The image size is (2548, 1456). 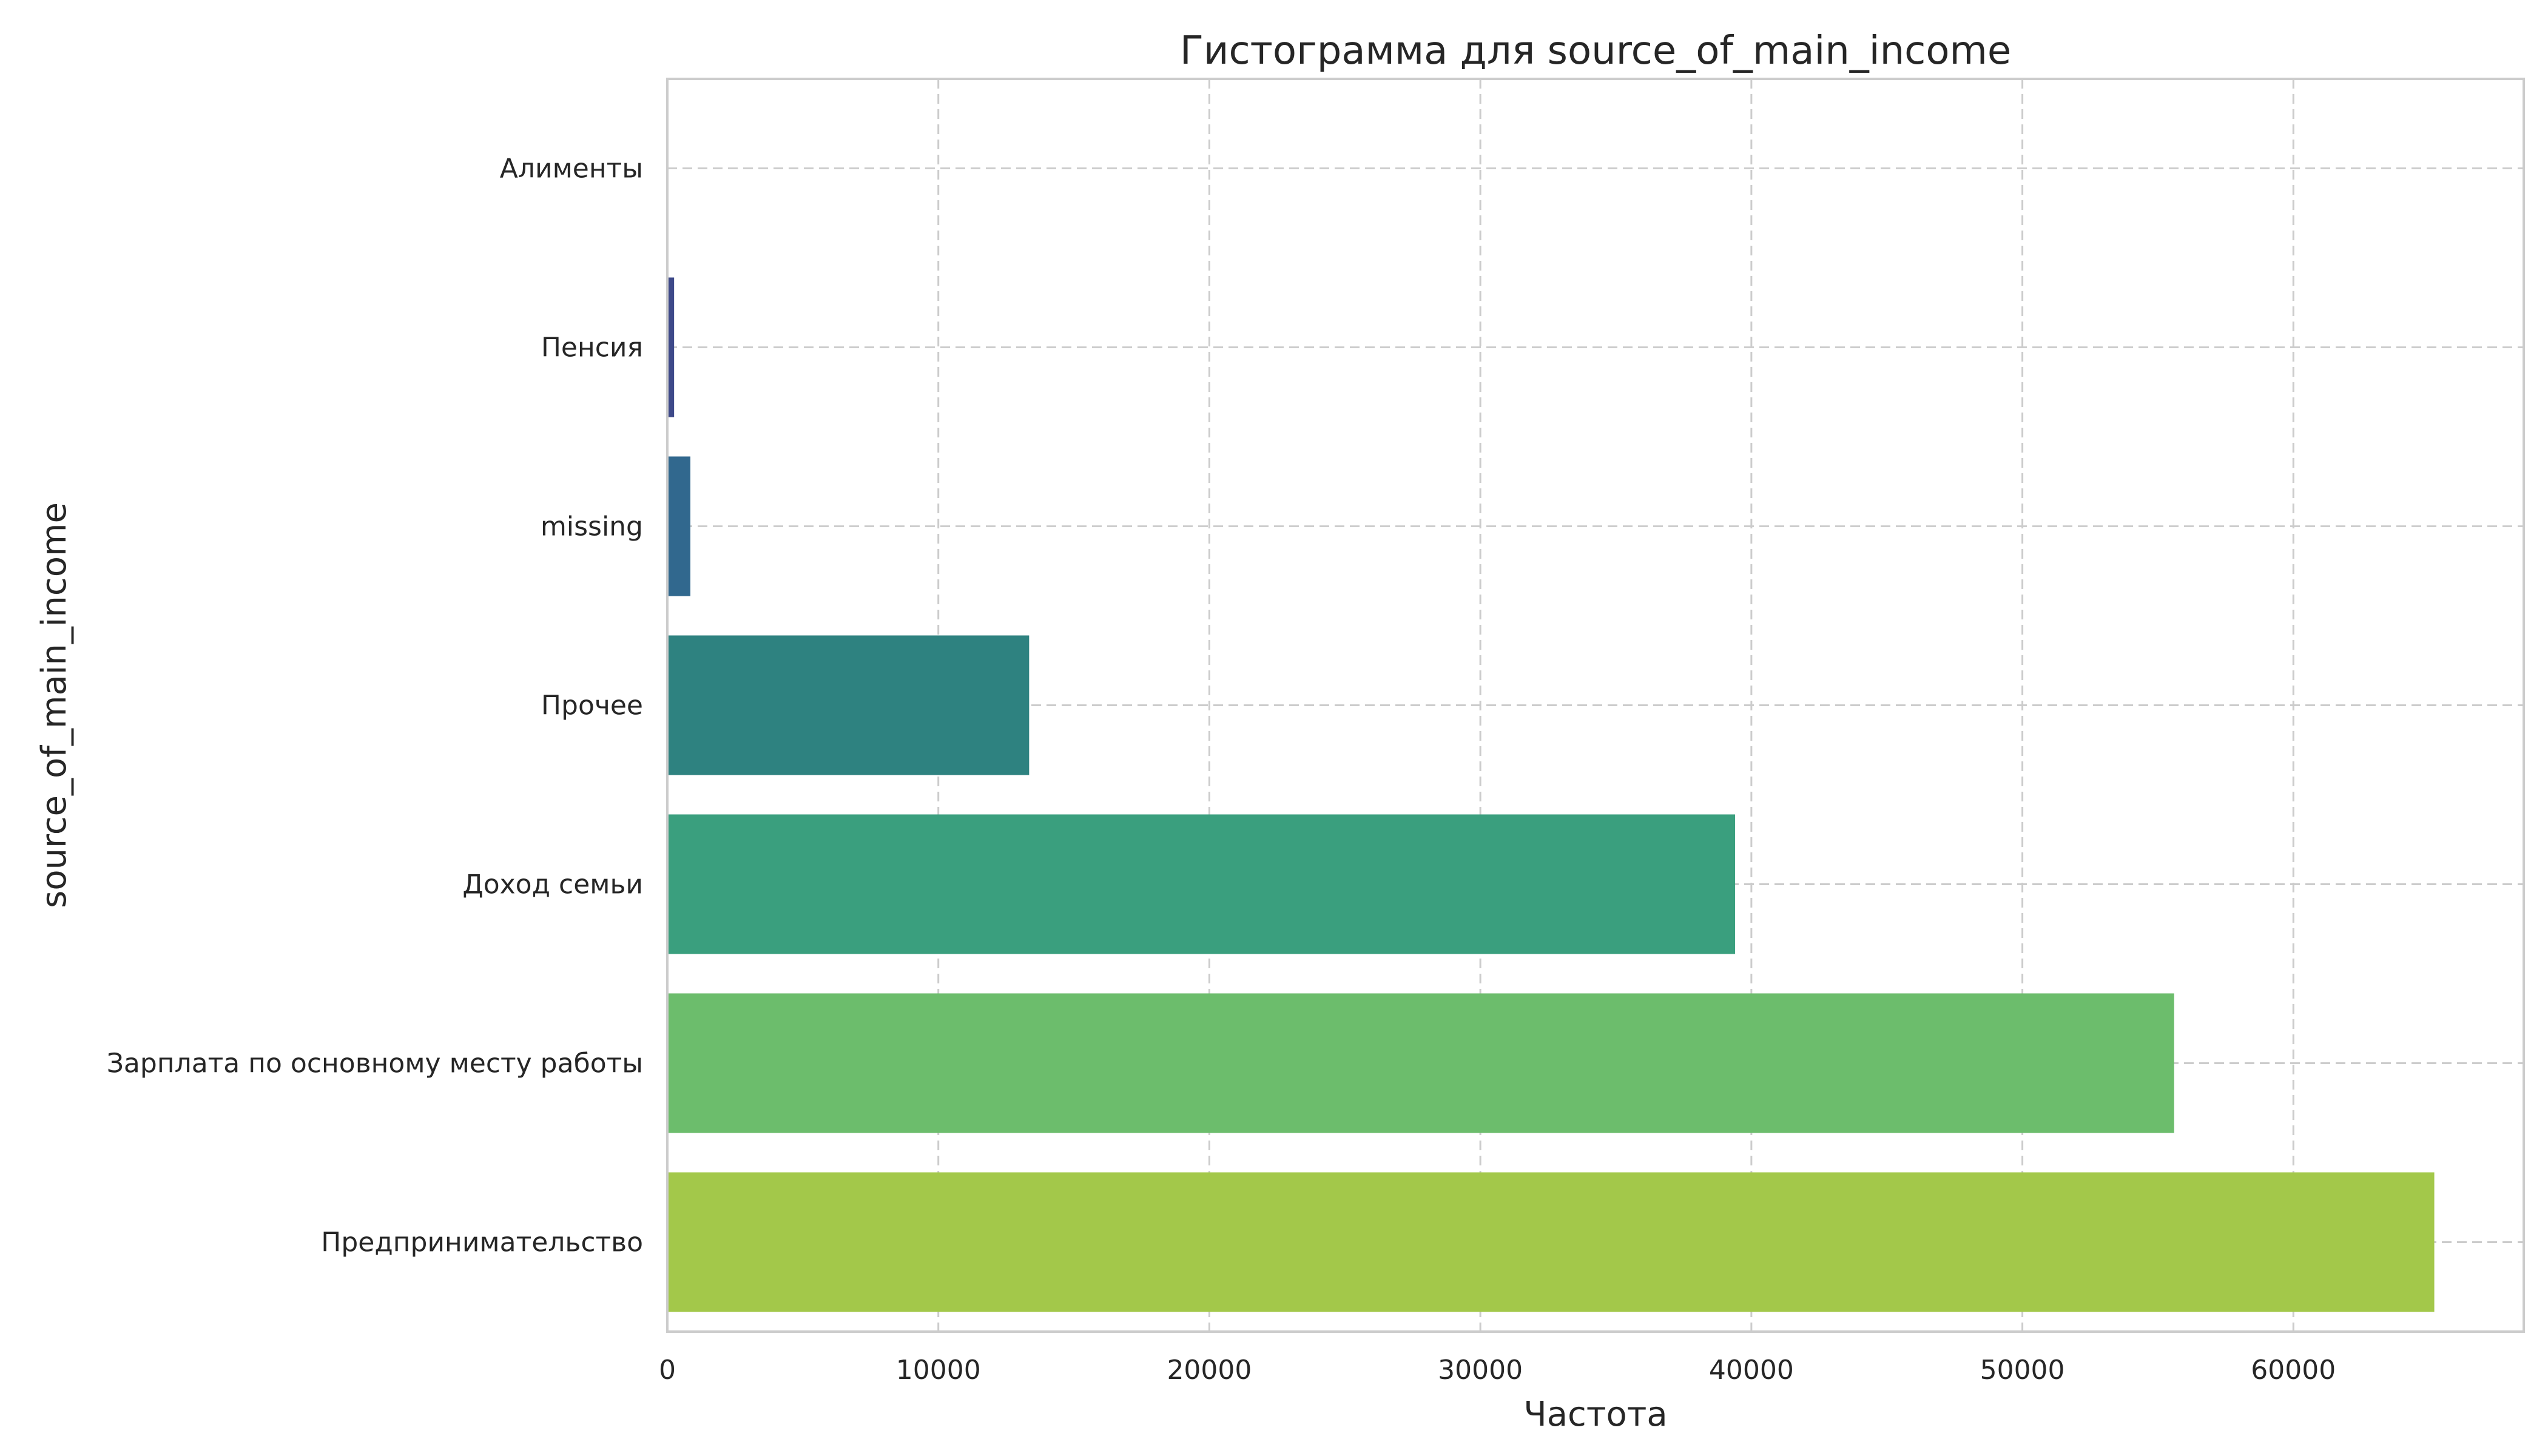 I want to click on y-tick-label: Доход семьи, so click(x=552, y=884).